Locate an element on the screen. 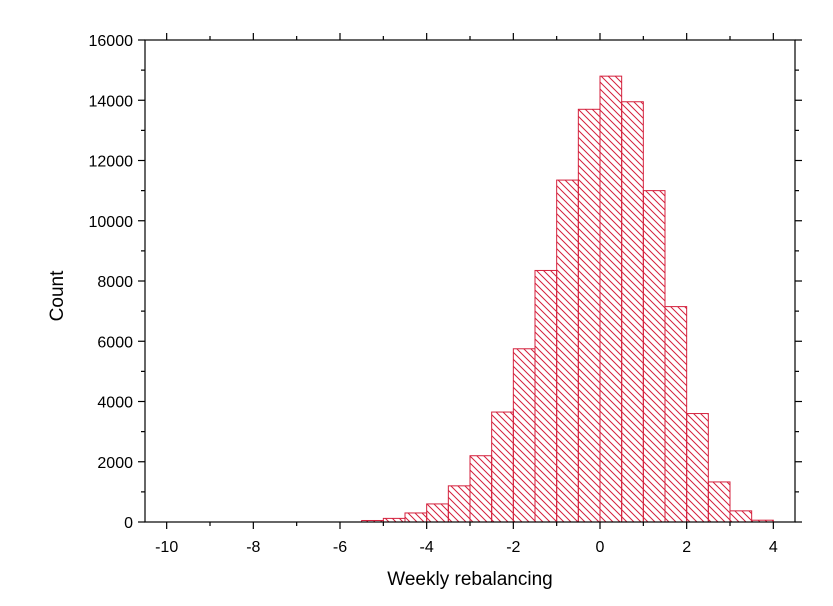 This screenshot has width=833, height=606. x-tick-label: -10 is located at coordinates (166, 547).